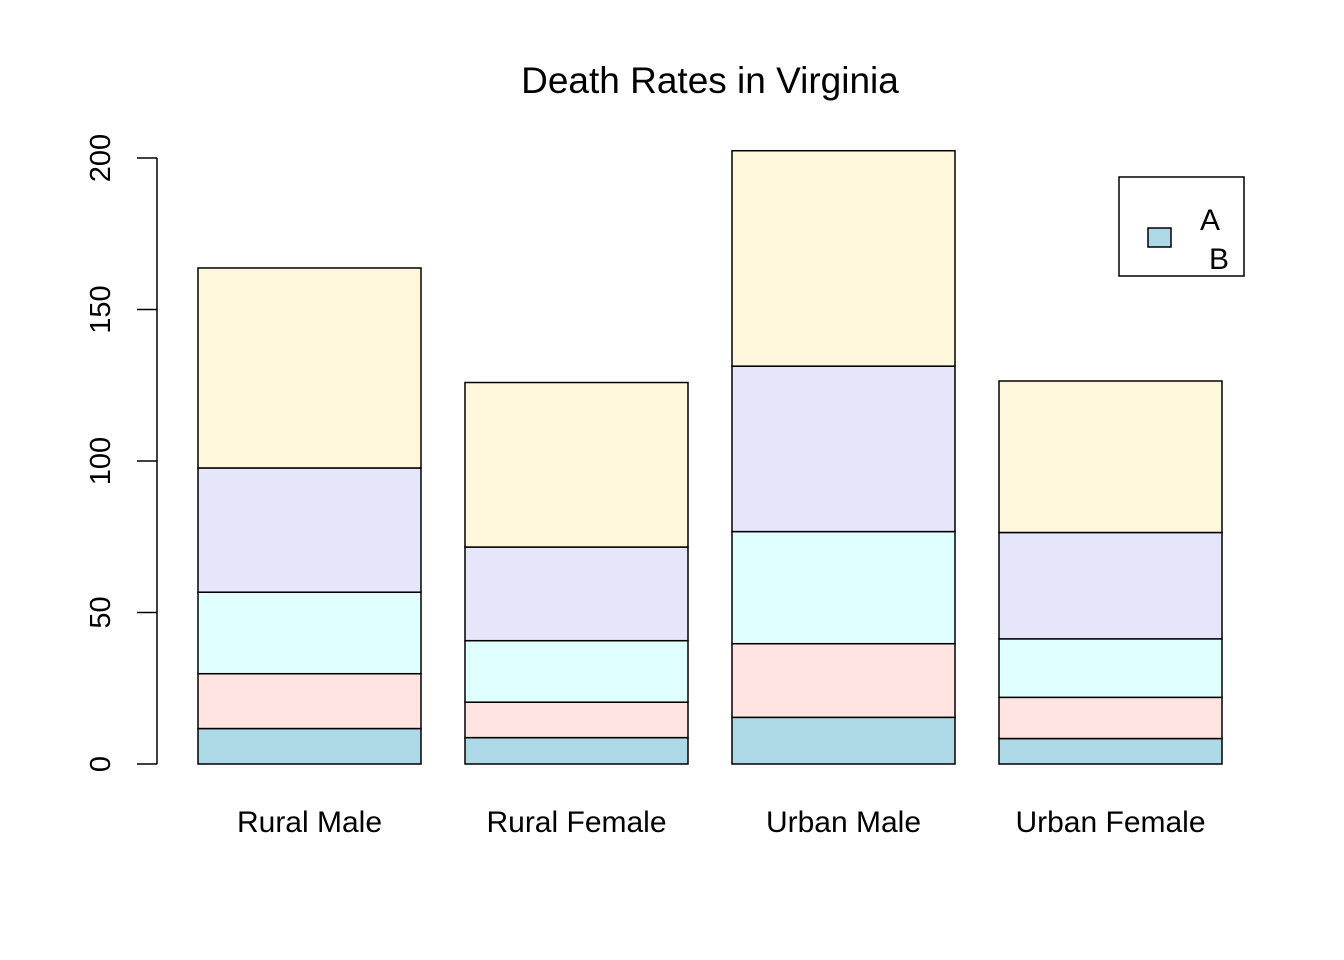  What do you see at coordinates (1159, 237) in the screenshot?
I see `legend-swatch` at bounding box center [1159, 237].